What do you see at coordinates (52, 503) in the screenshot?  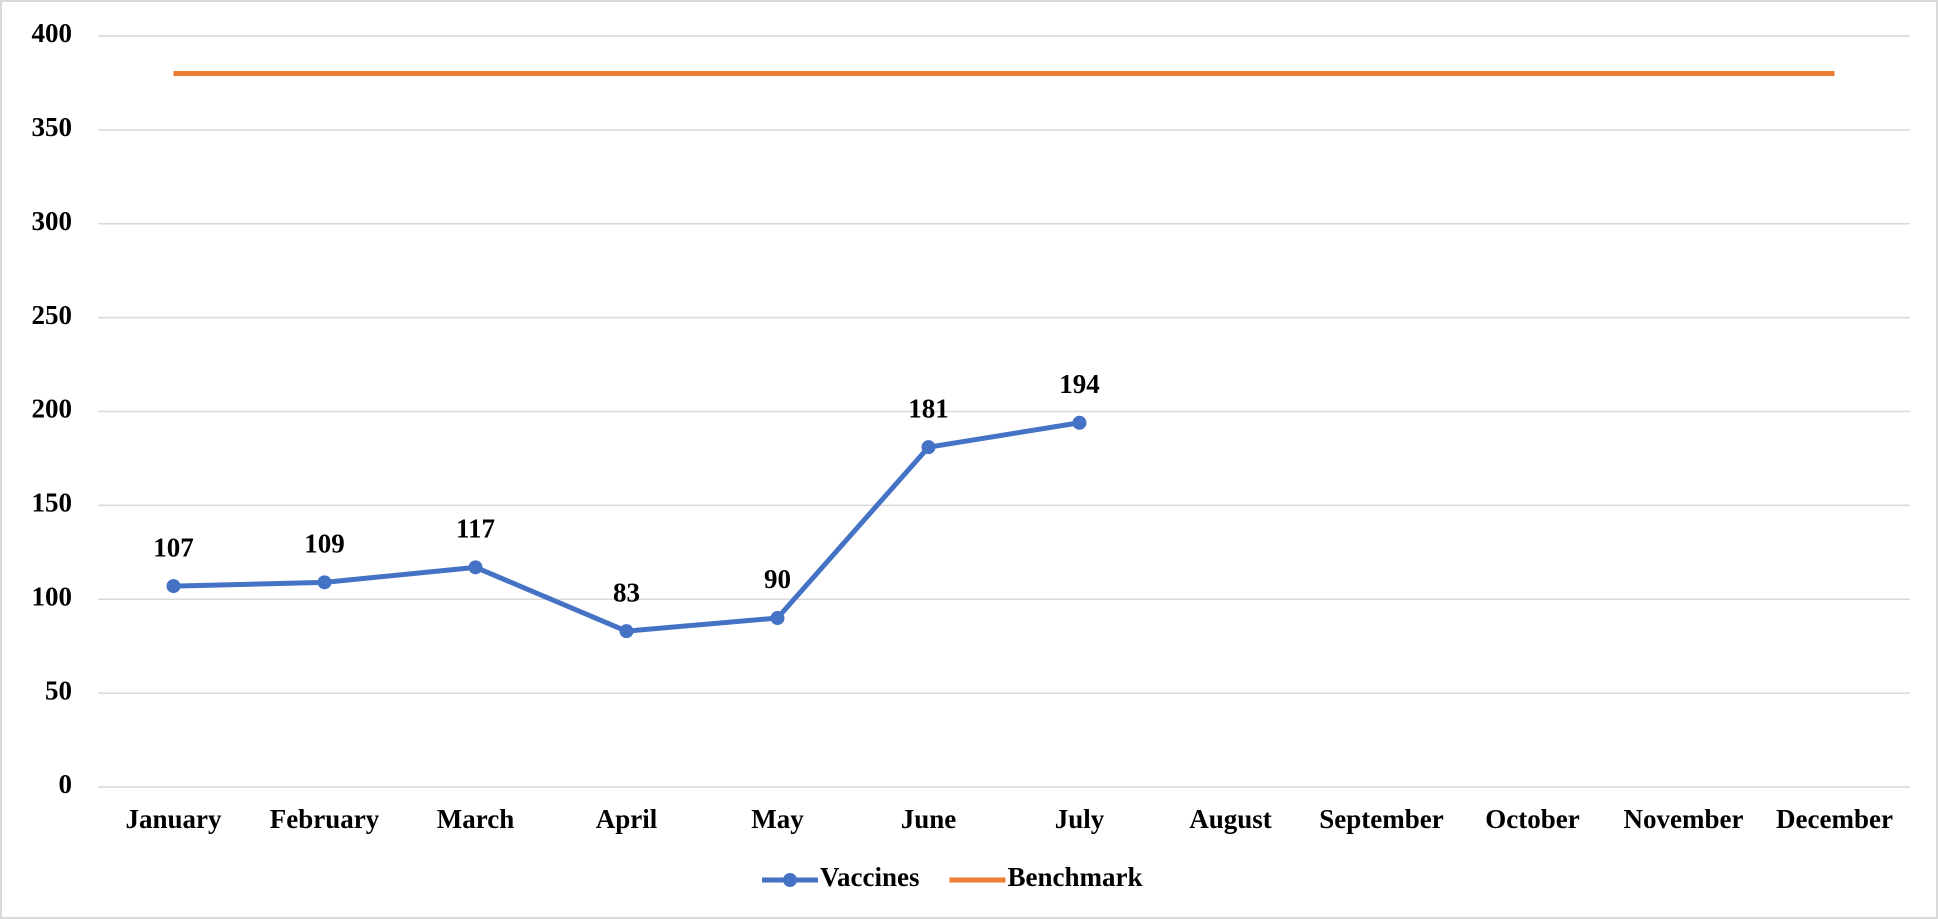 I see `y-tick-label: 150` at bounding box center [52, 503].